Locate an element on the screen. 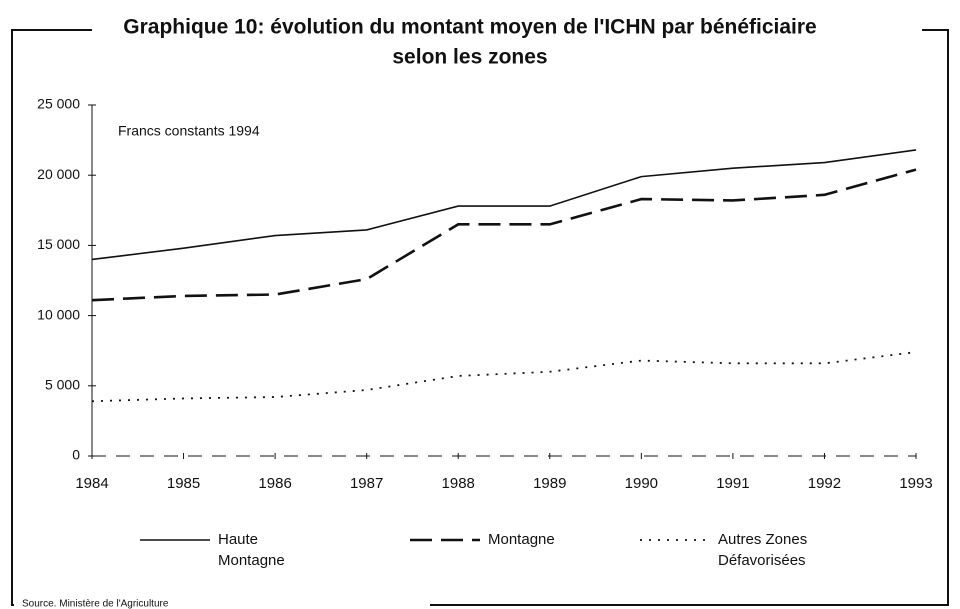 The height and width of the screenshot is (609, 960). series-line is located at coordinates (504, 377).